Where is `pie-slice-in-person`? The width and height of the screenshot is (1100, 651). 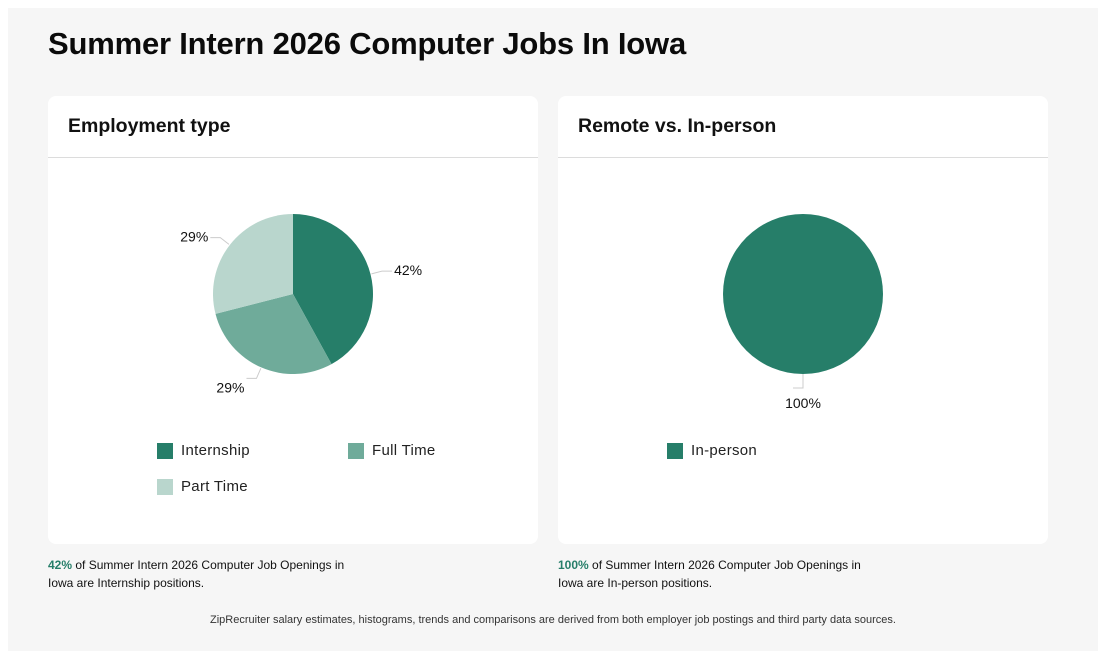
pie-slice-in-person is located at coordinates (803, 294).